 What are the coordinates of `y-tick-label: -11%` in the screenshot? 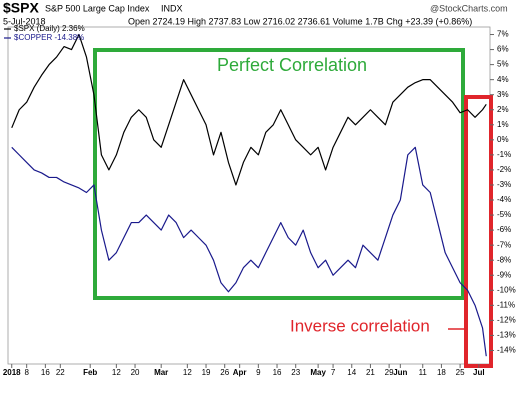 It's located at (506, 304).